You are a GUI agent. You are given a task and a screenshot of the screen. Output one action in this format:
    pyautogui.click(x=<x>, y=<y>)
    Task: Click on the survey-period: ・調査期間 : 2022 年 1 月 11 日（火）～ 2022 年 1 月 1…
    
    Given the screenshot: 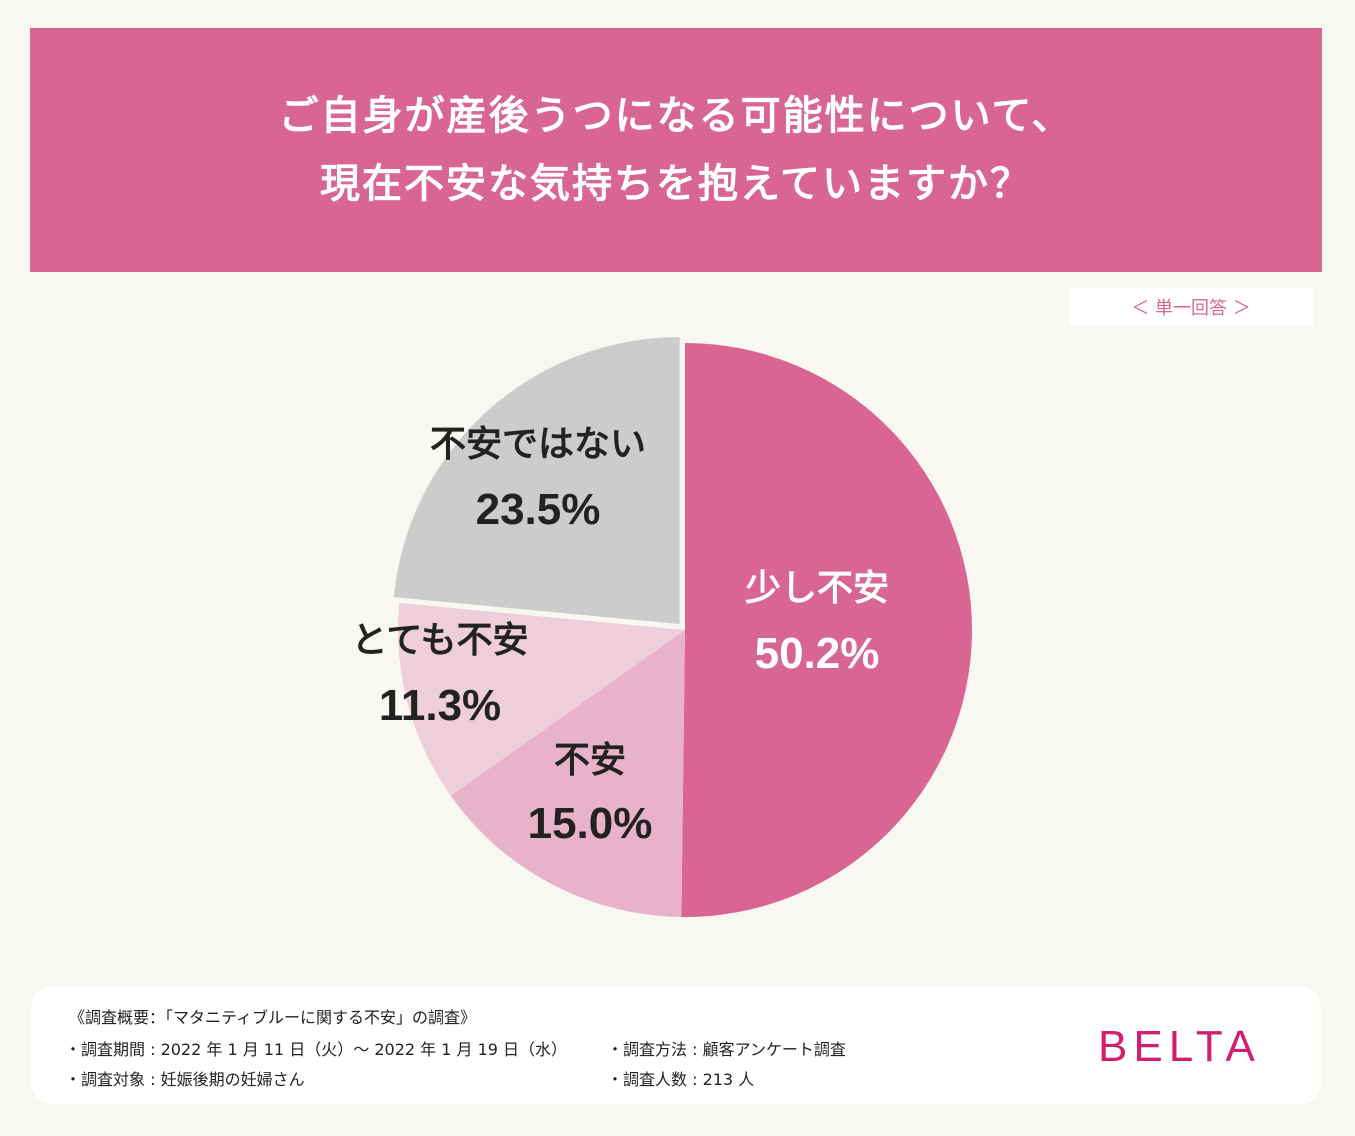 What is the action you would take?
    pyautogui.click(x=316, y=1049)
    